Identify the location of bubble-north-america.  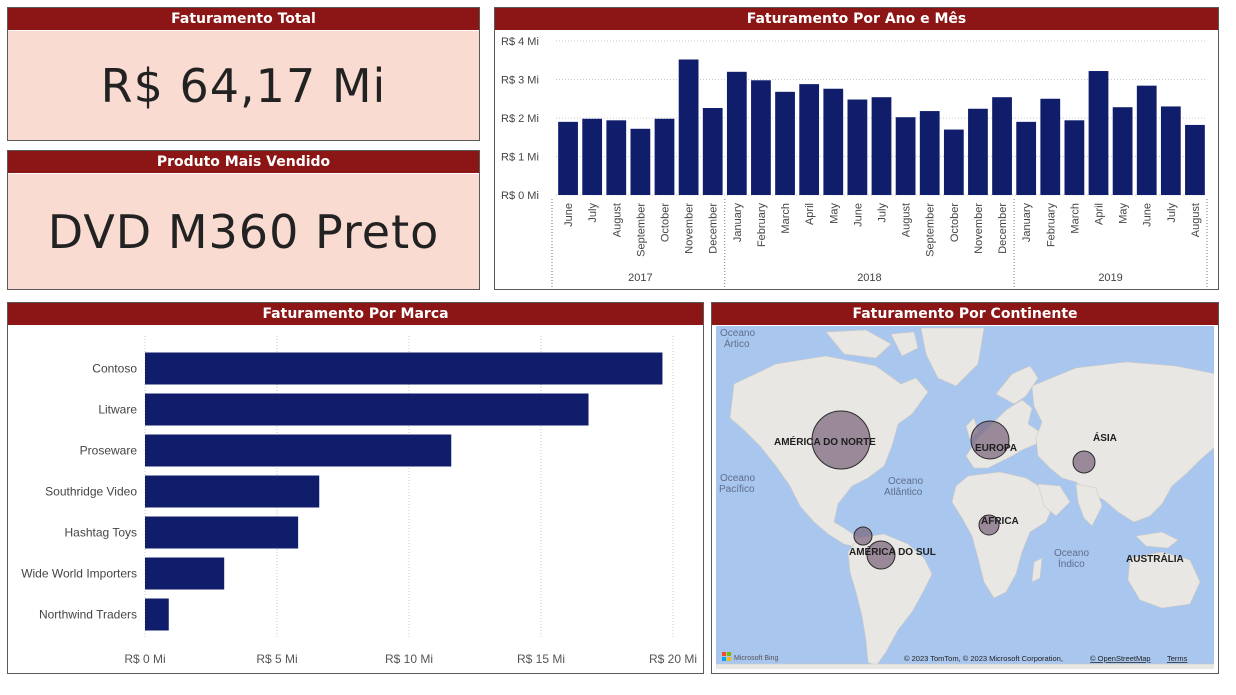
(841, 440).